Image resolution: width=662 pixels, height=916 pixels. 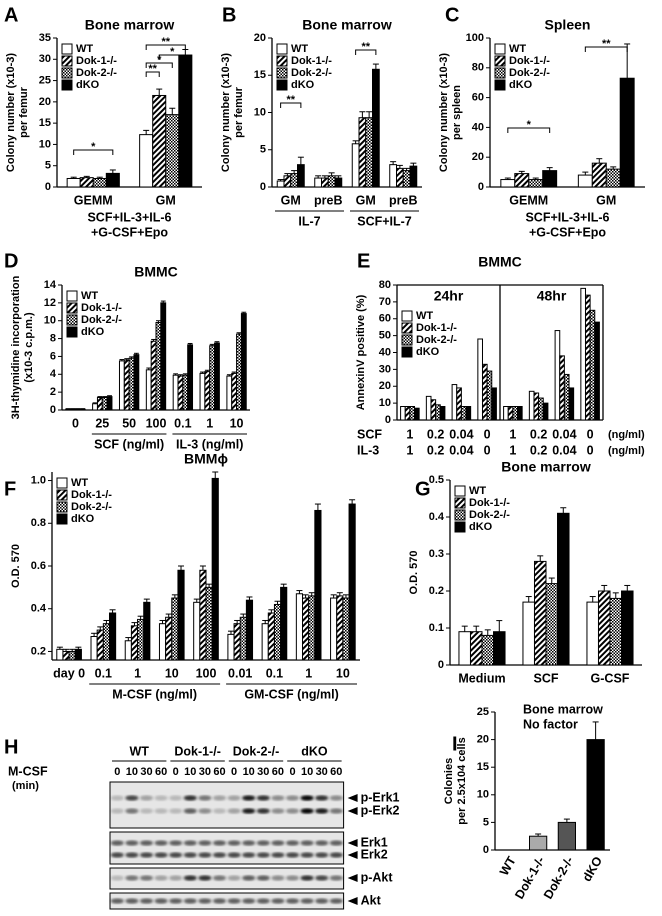 I want to click on group-label: Dok-1-/-, so click(x=197, y=751).